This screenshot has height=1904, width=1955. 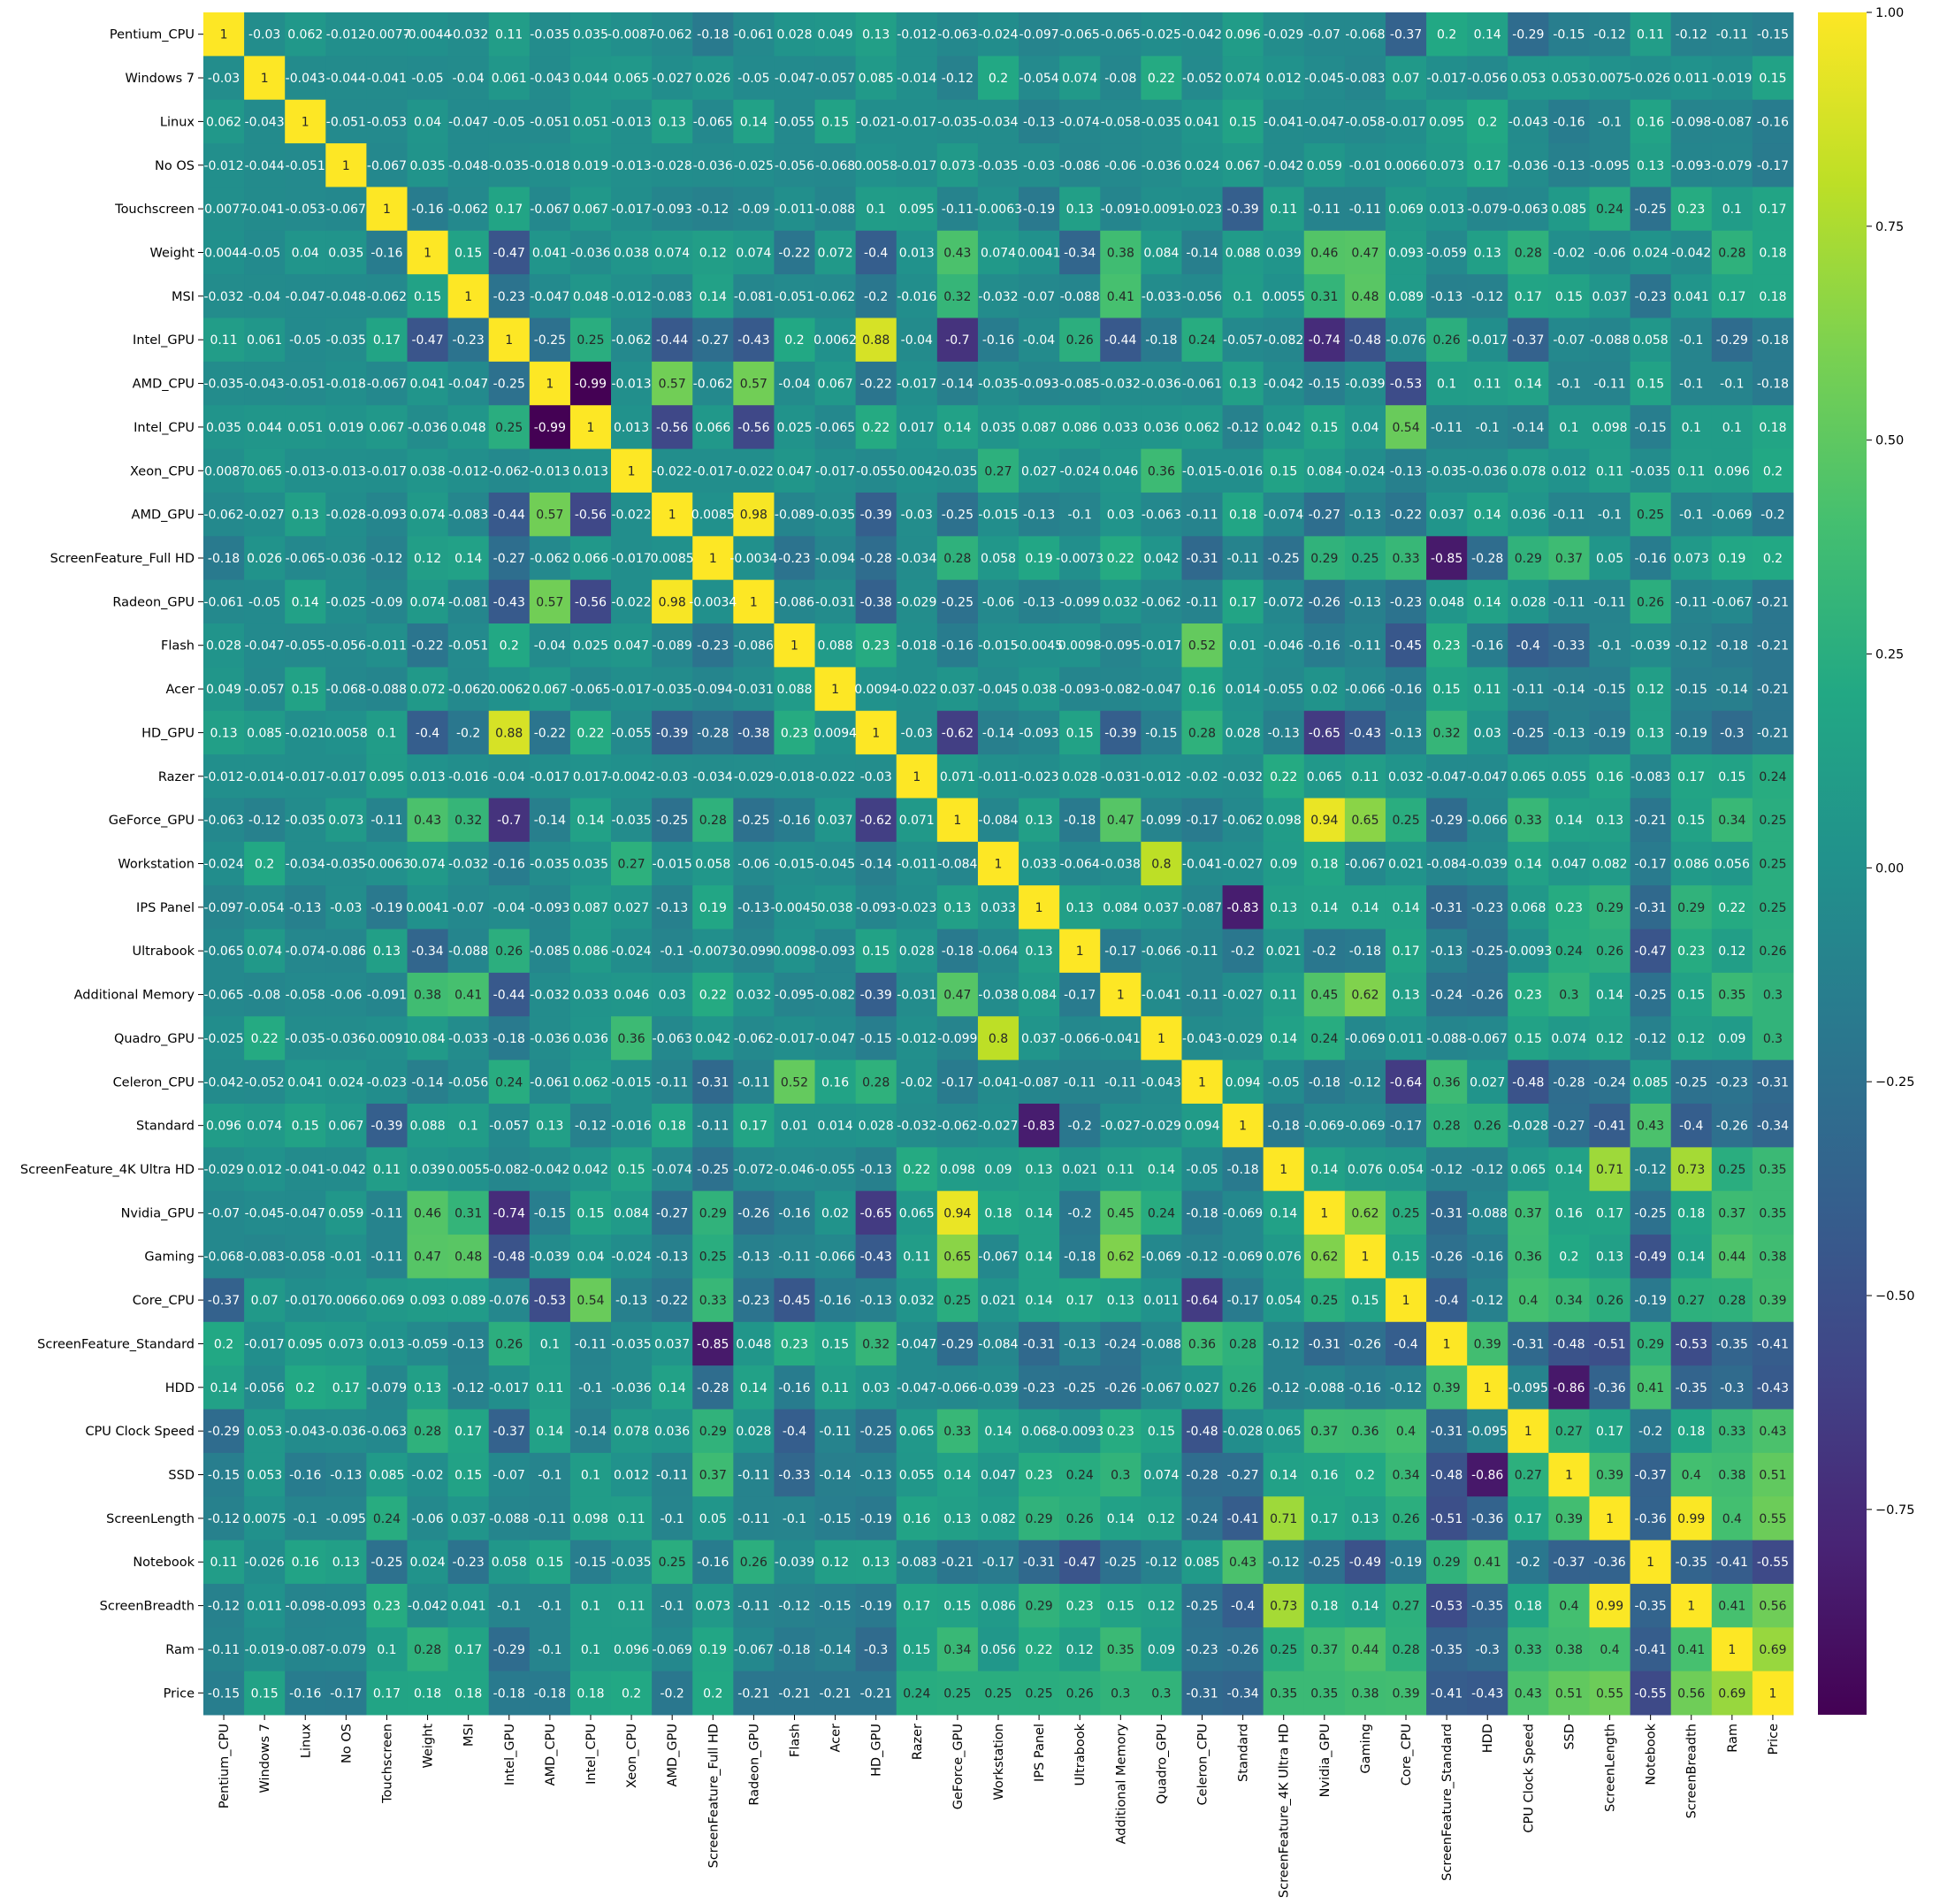 I want to click on cell-value-label: 0.94, so click(x=957, y=1213).